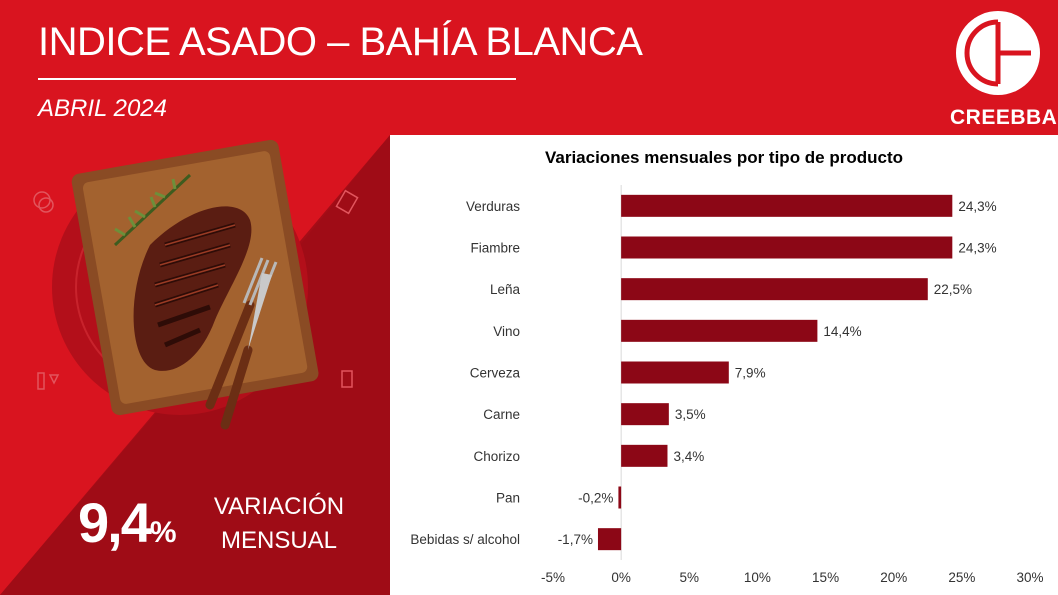 The height and width of the screenshot is (595, 1058). Describe the element at coordinates (495, 373) in the screenshot. I see `category-label: Cerveza` at that location.